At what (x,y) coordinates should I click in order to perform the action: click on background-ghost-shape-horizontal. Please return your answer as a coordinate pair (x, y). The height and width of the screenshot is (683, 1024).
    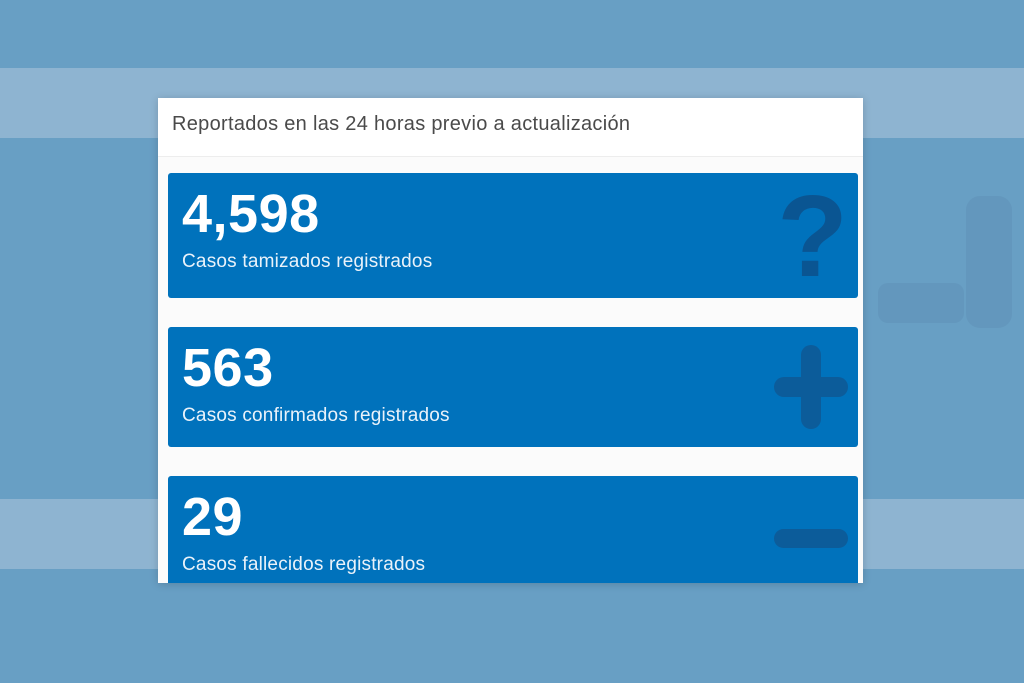
    Looking at the image, I should click on (921, 303).